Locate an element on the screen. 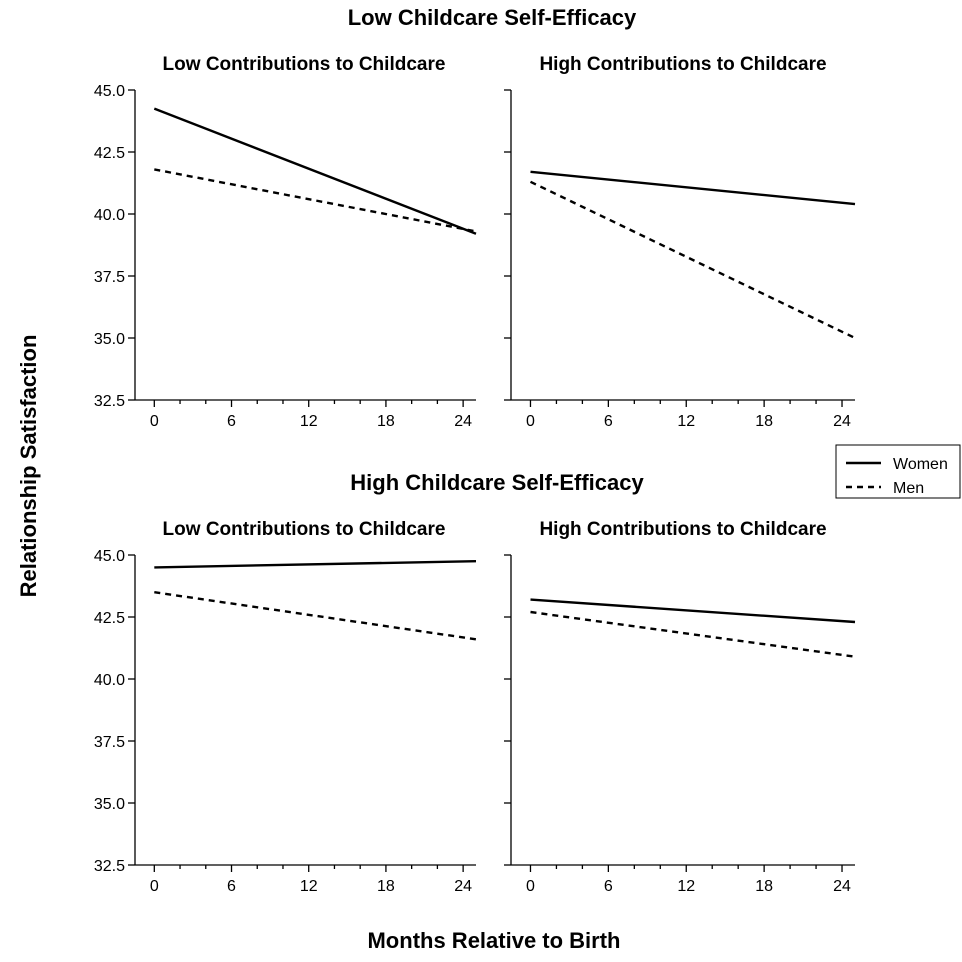 The image size is (962, 962). series-line-women-bottom-left is located at coordinates (315, 564).